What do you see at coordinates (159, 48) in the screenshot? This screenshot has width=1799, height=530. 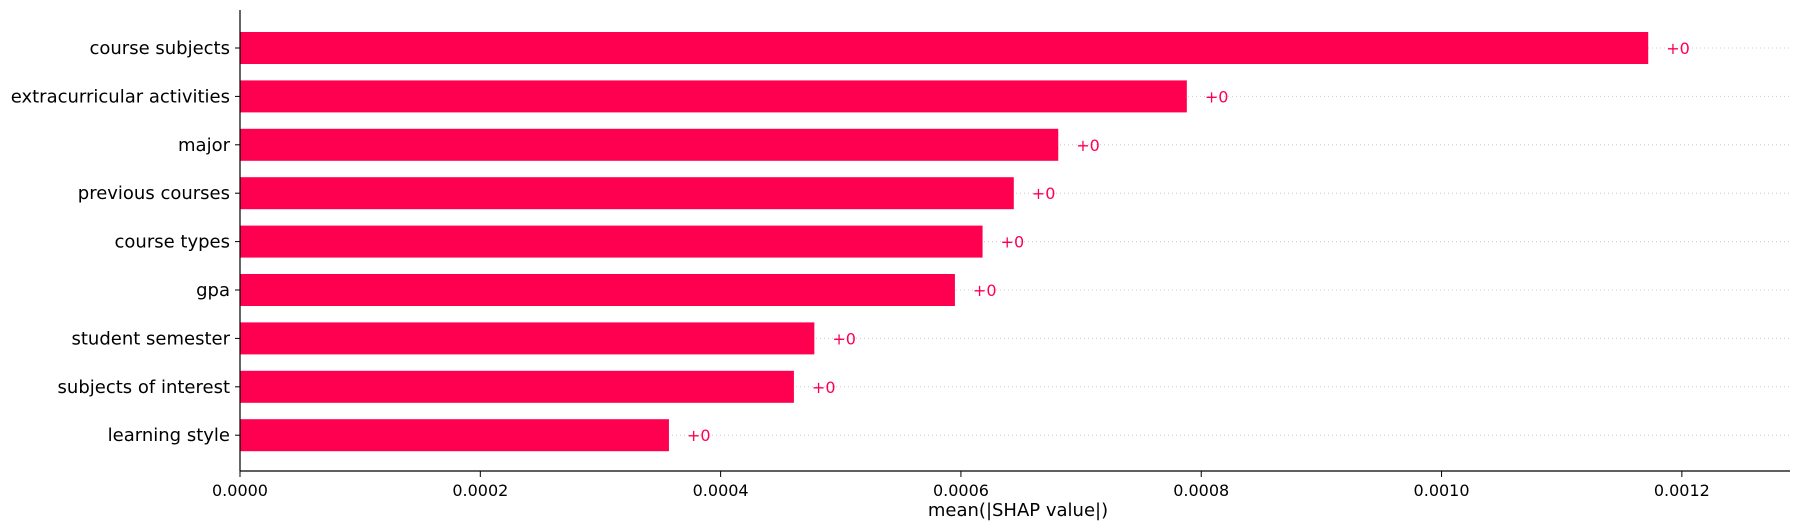 I see `category-label: course subjects` at bounding box center [159, 48].